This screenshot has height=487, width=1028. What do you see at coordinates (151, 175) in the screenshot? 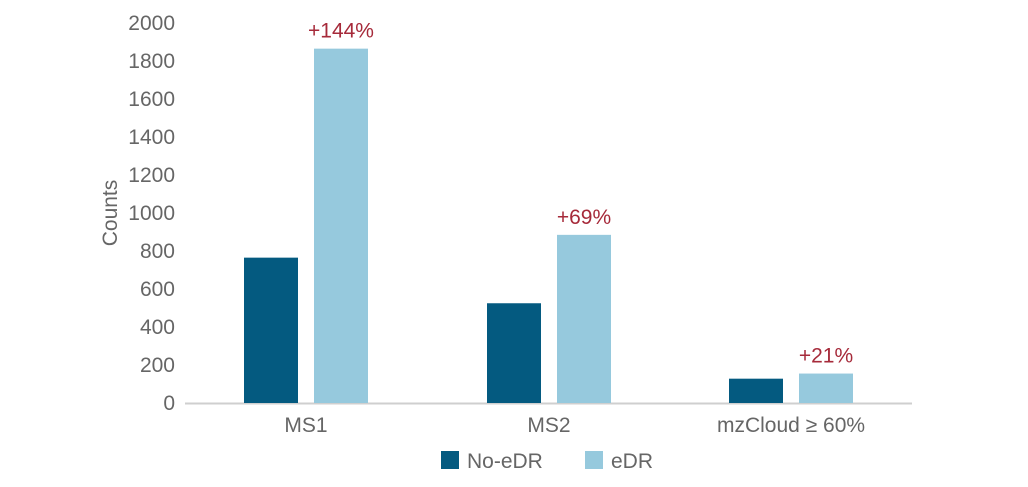
I see `y-tick-label: 1200` at bounding box center [151, 175].